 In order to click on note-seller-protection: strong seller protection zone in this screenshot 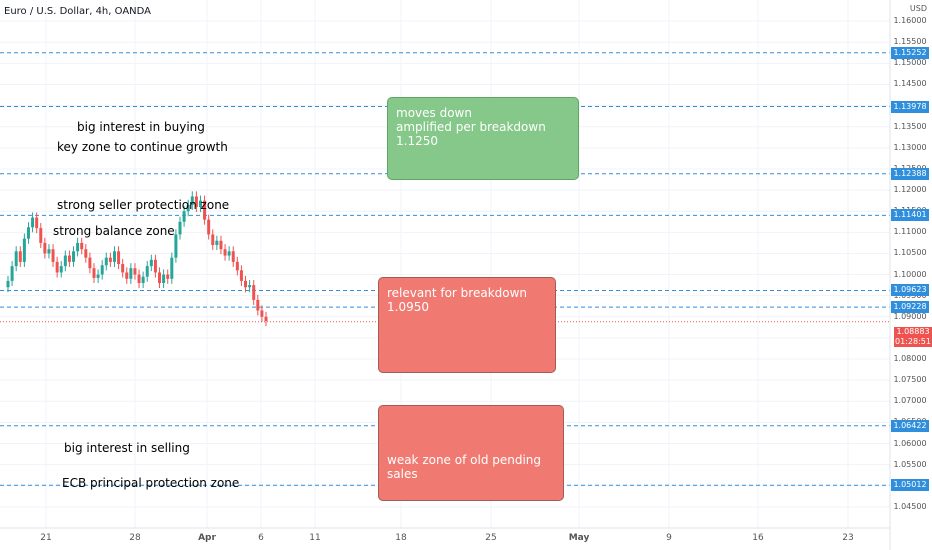, I will do `click(143, 205)`.